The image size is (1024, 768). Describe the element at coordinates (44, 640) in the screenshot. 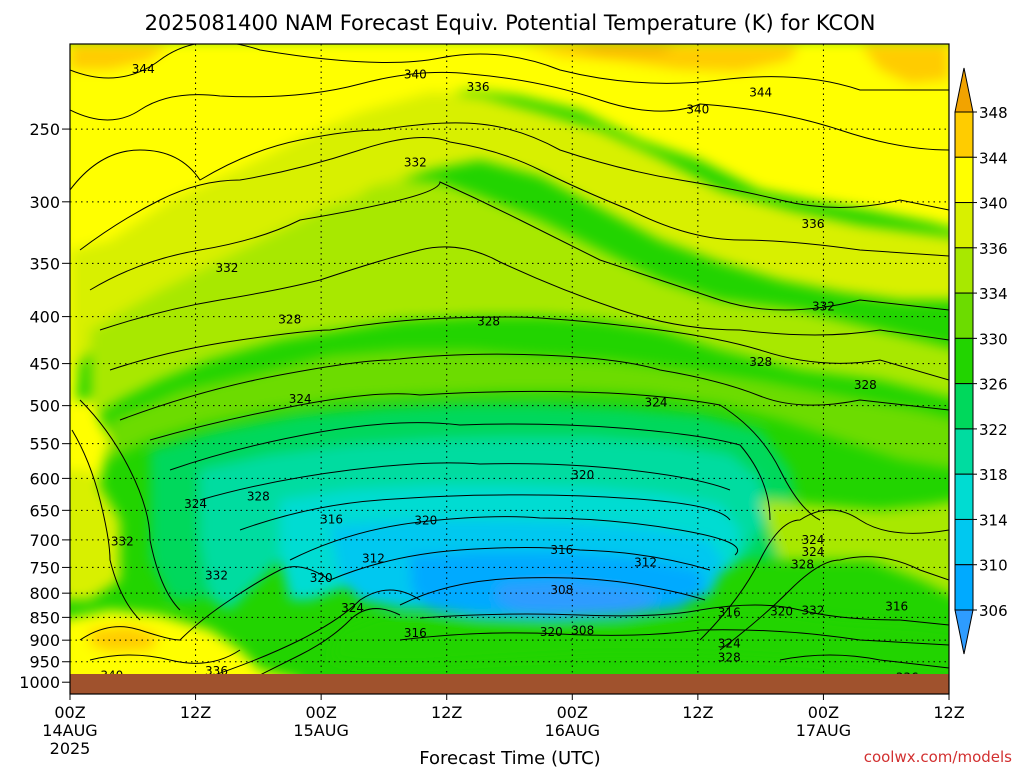

I see `y-tick-label: 900` at that location.